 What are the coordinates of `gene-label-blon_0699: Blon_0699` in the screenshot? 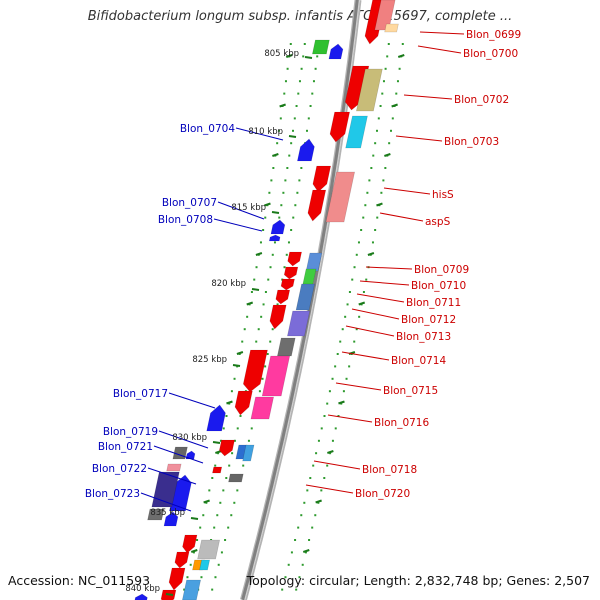 It's located at (493, 35).